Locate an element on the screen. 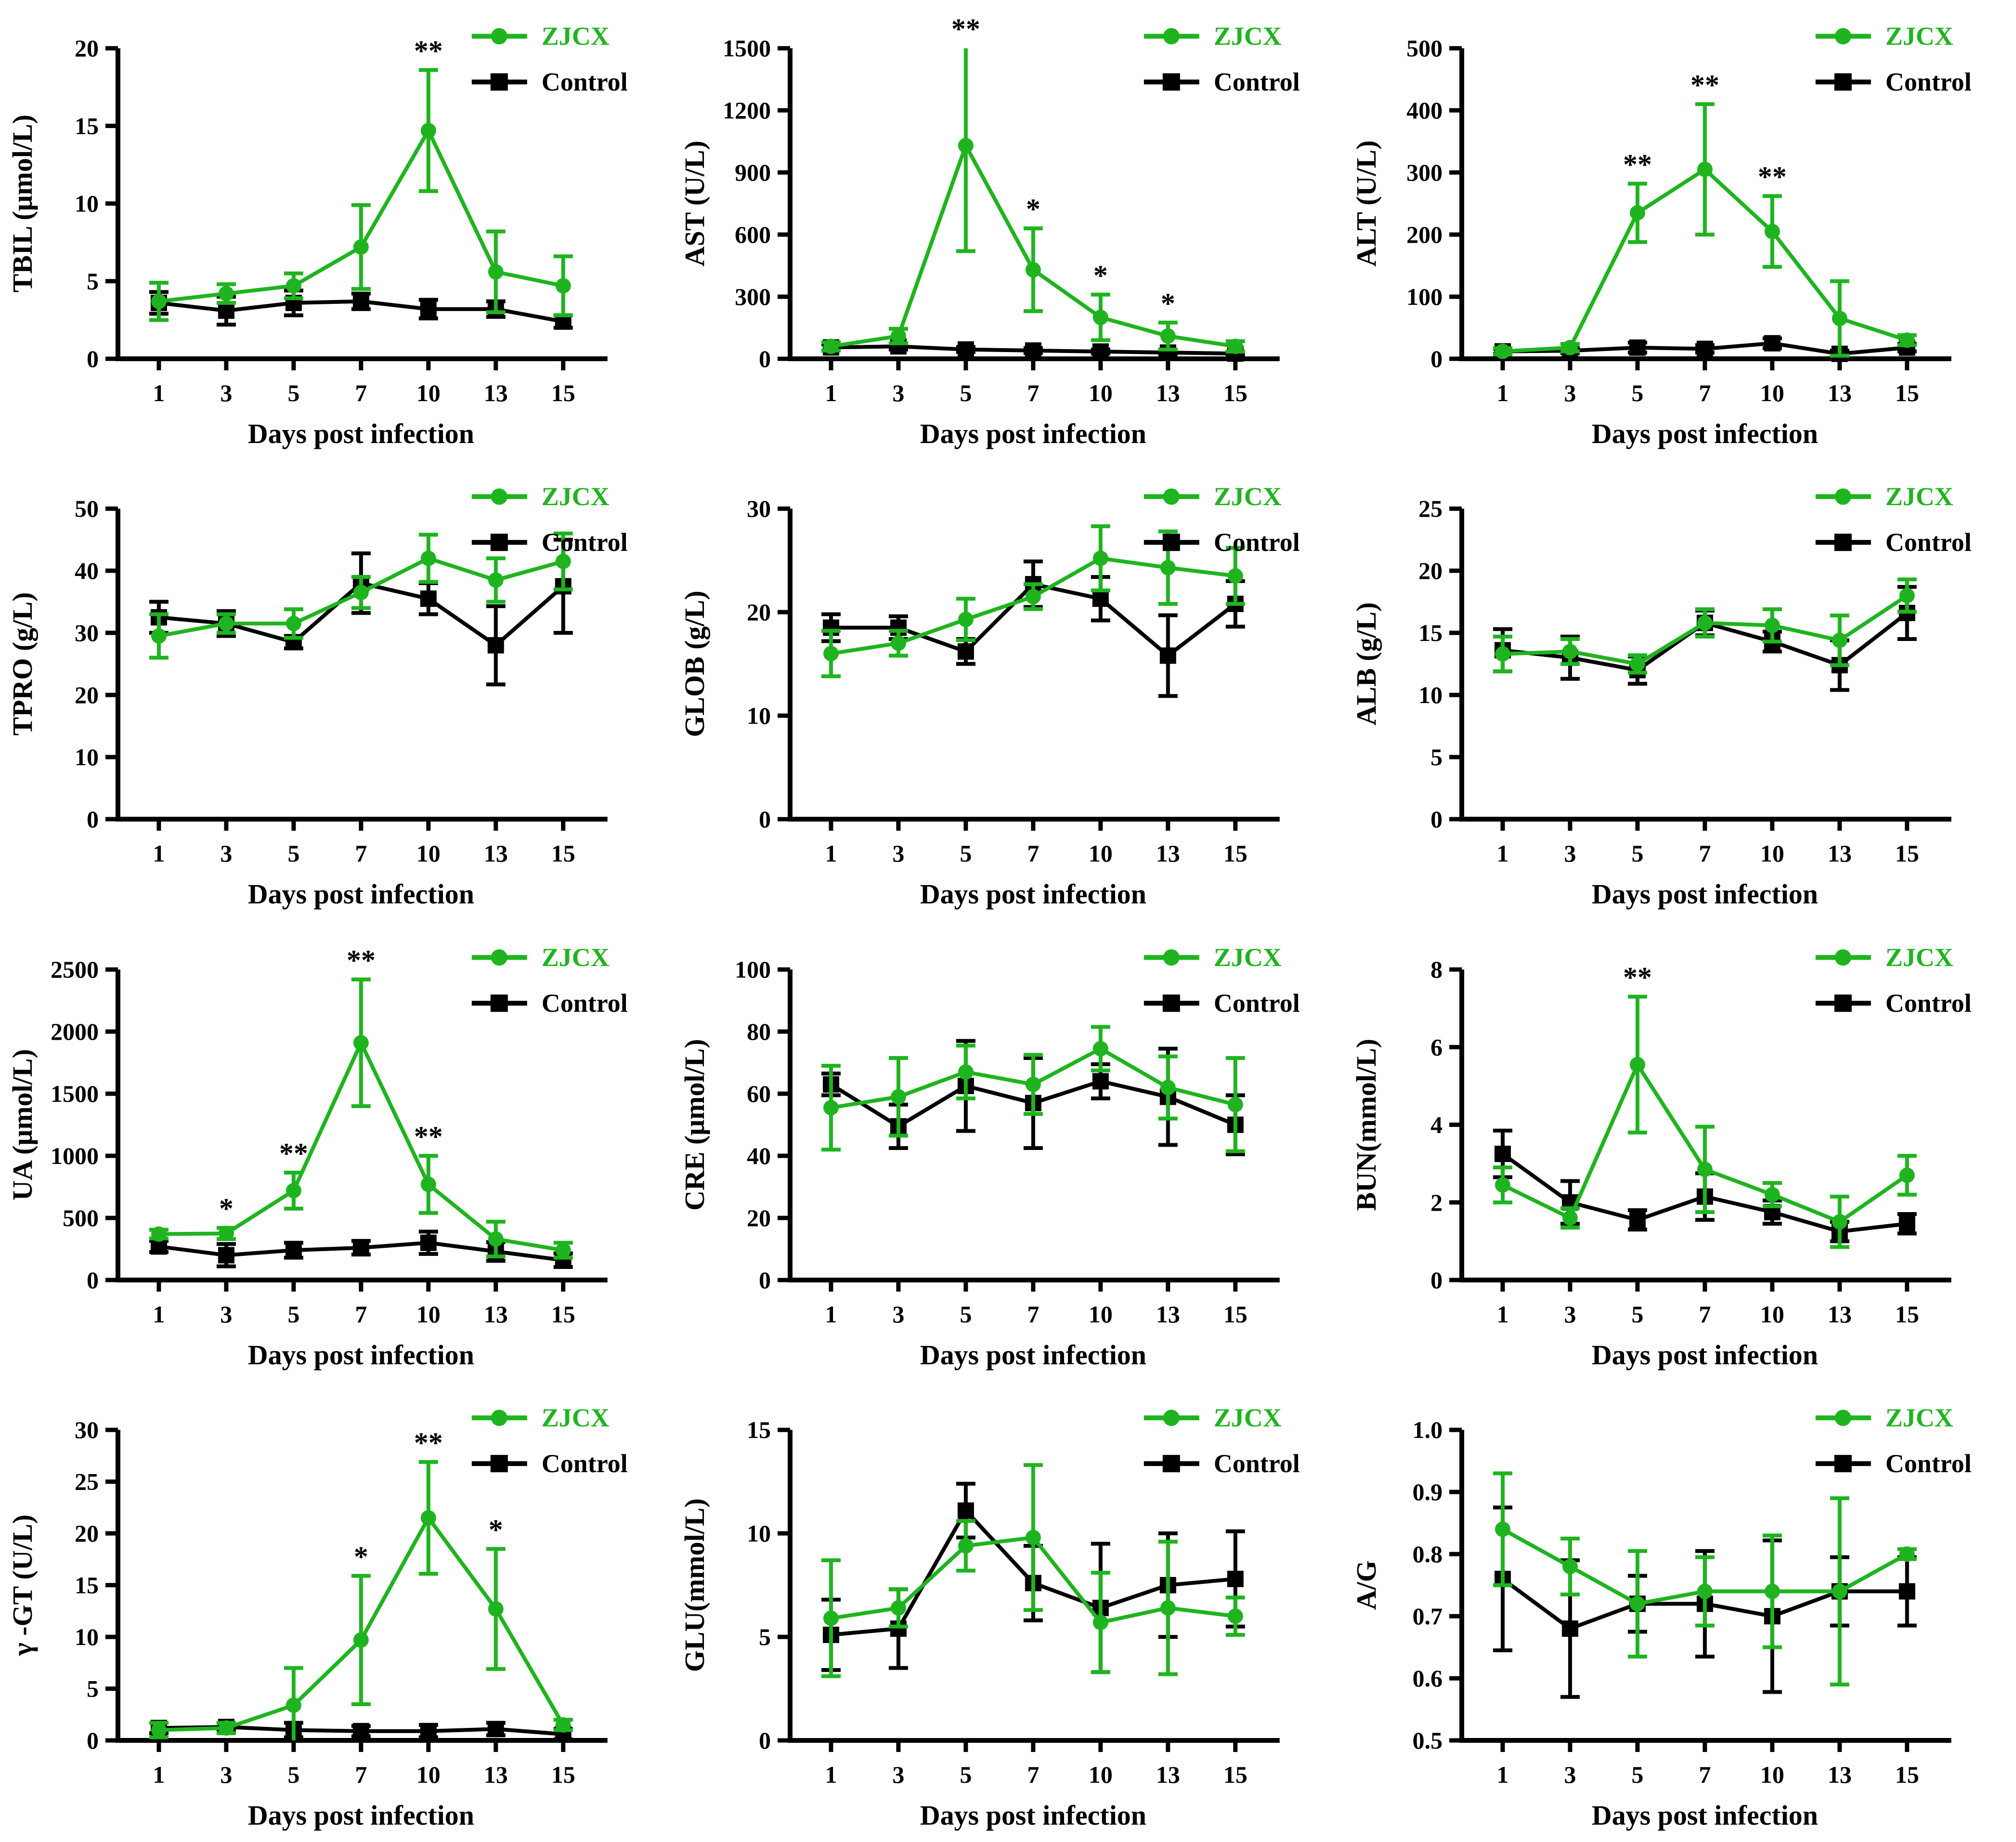  y-tick-label: 30 is located at coordinates (759, 508).